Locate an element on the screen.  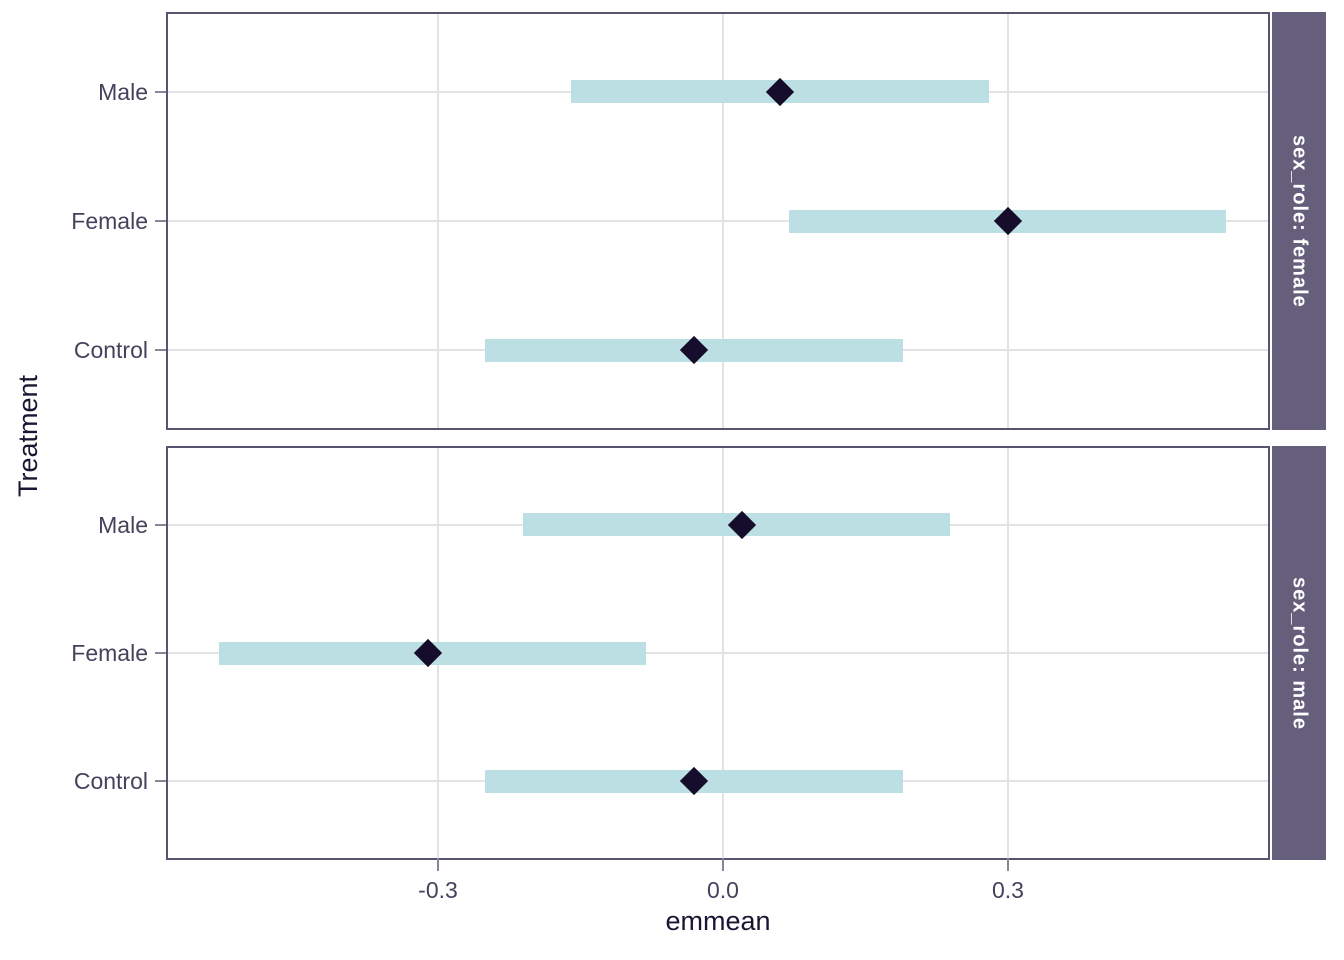
facet-strip: sex_role: male is located at coordinates (1299, 653).